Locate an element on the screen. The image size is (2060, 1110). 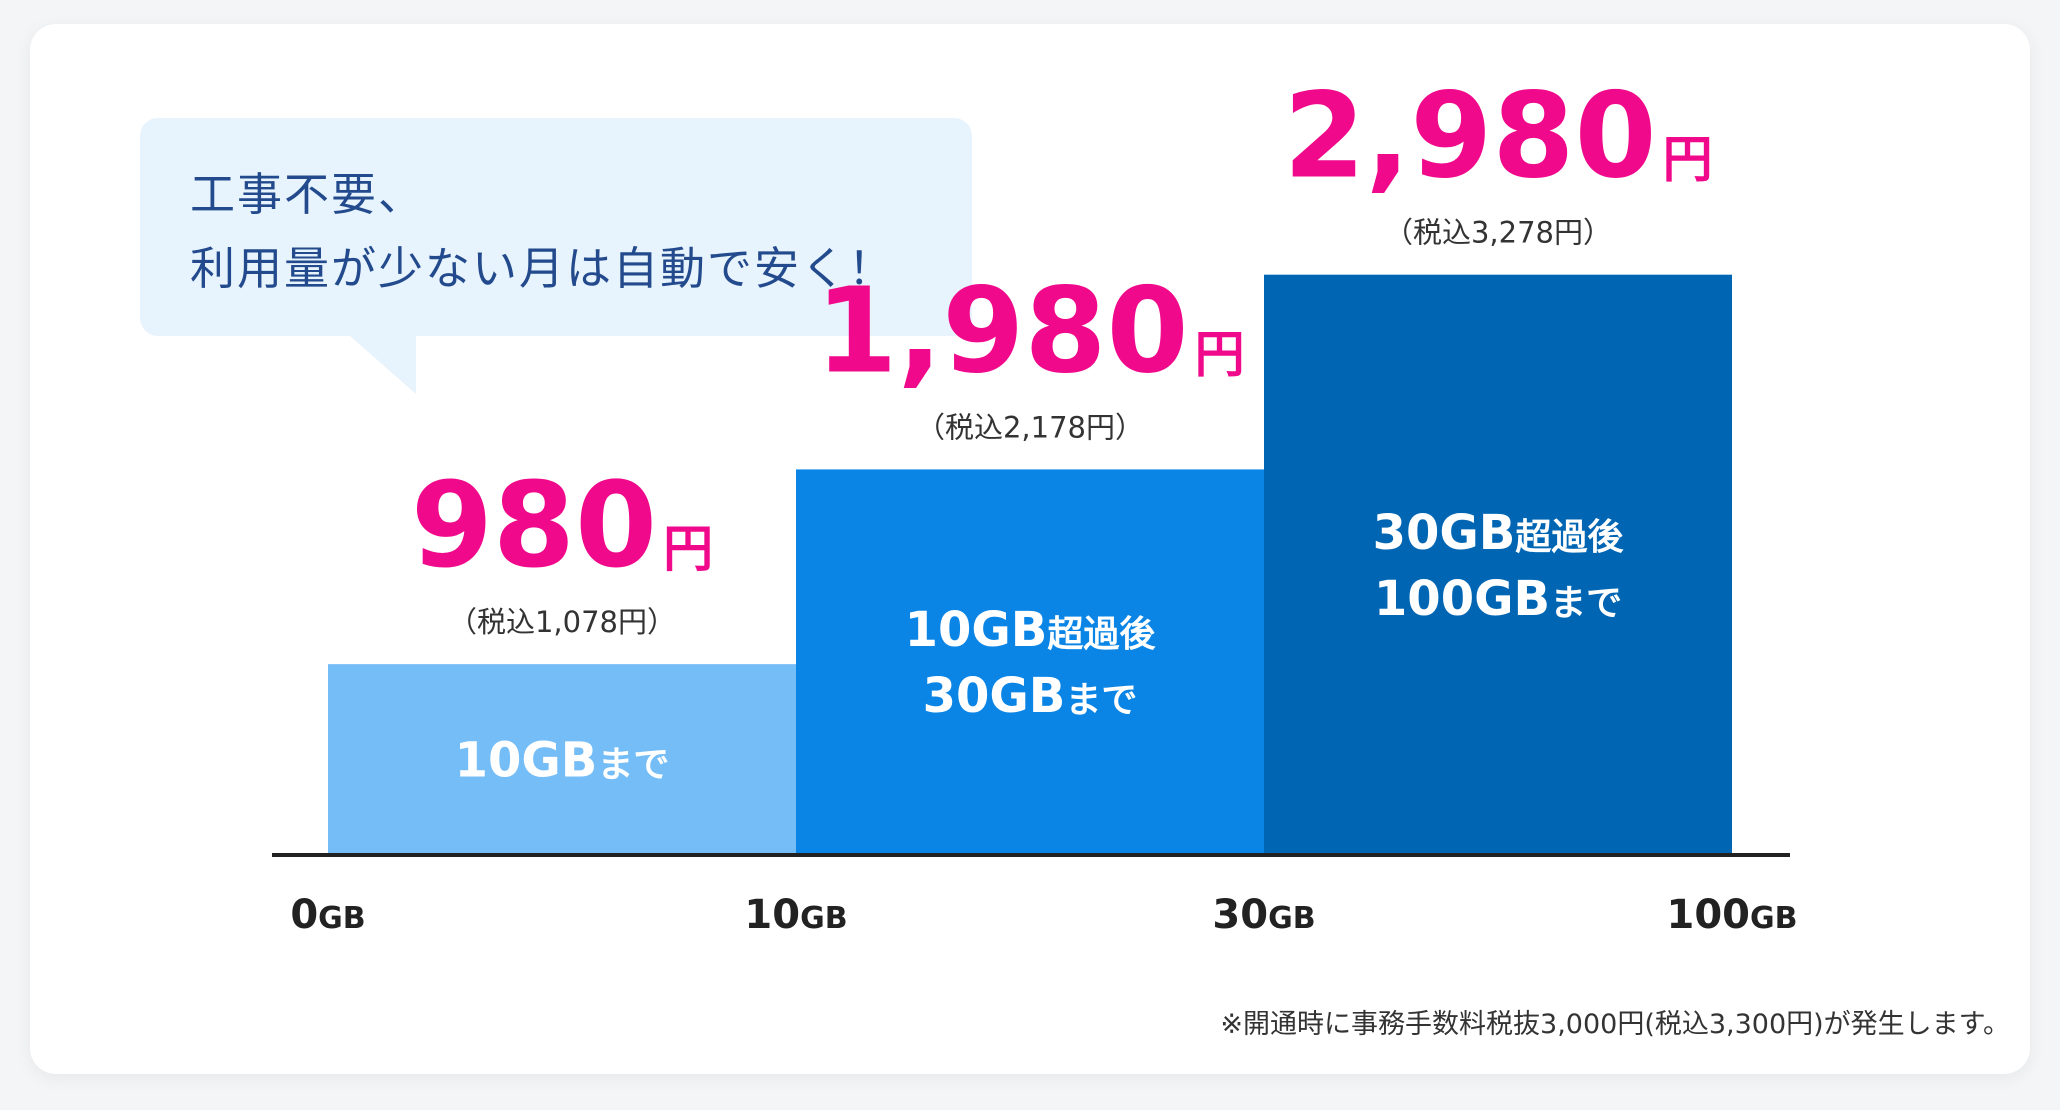
bubble-line-2: 利用量が少ない月は自動で安く！ is located at coordinates (543, 268).